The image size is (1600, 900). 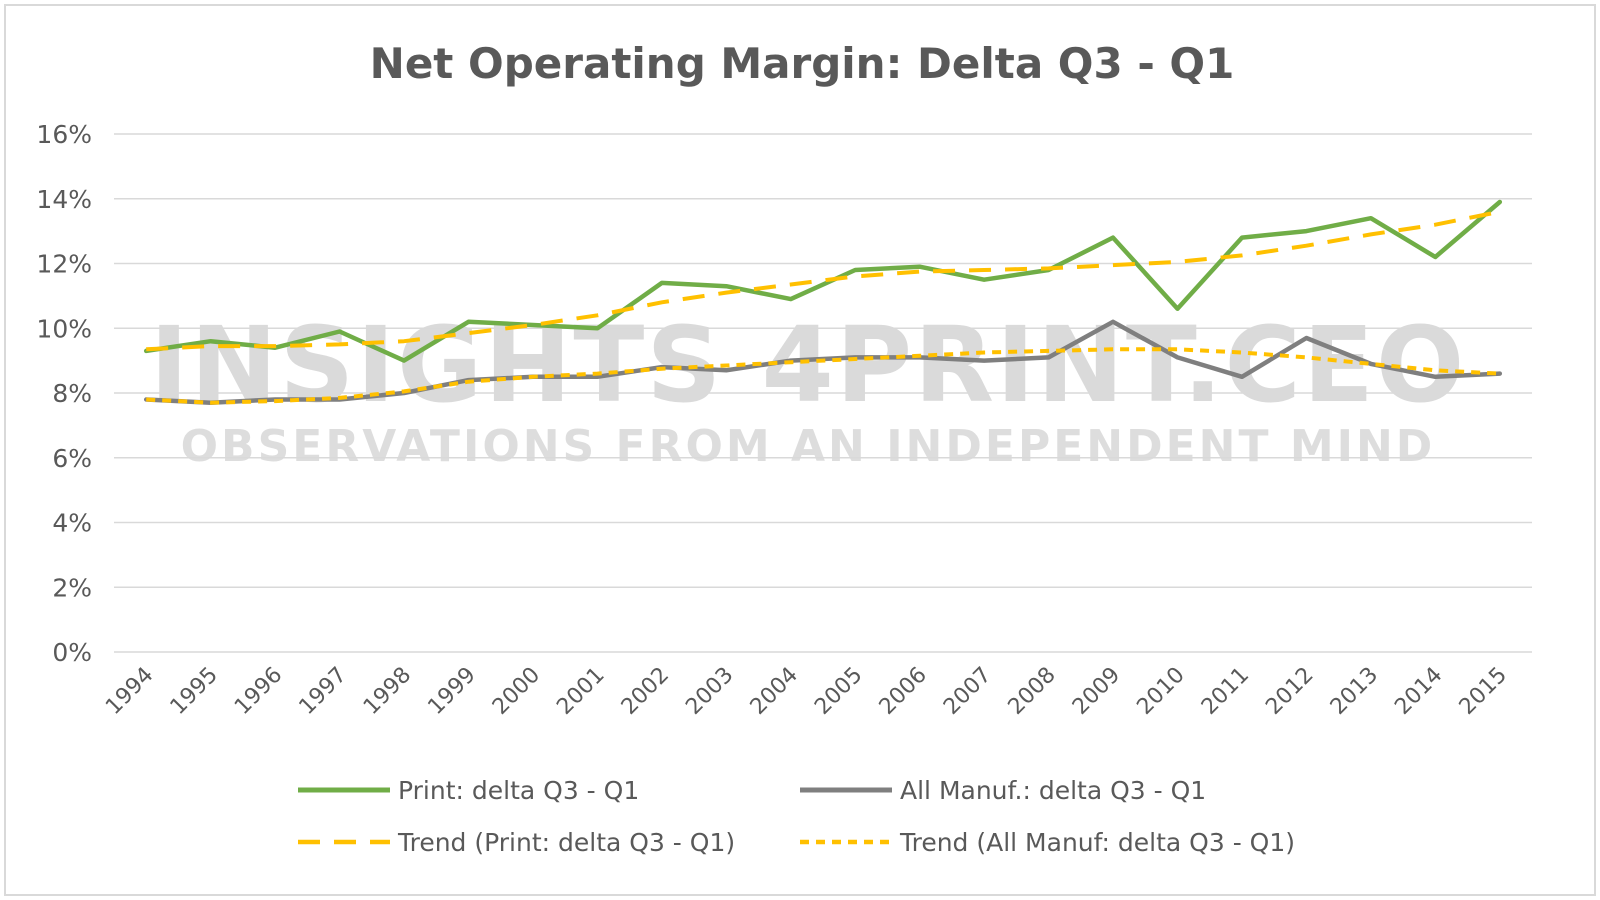 I want to click on y-tick-label: 2%, so click(x=72, y=587).